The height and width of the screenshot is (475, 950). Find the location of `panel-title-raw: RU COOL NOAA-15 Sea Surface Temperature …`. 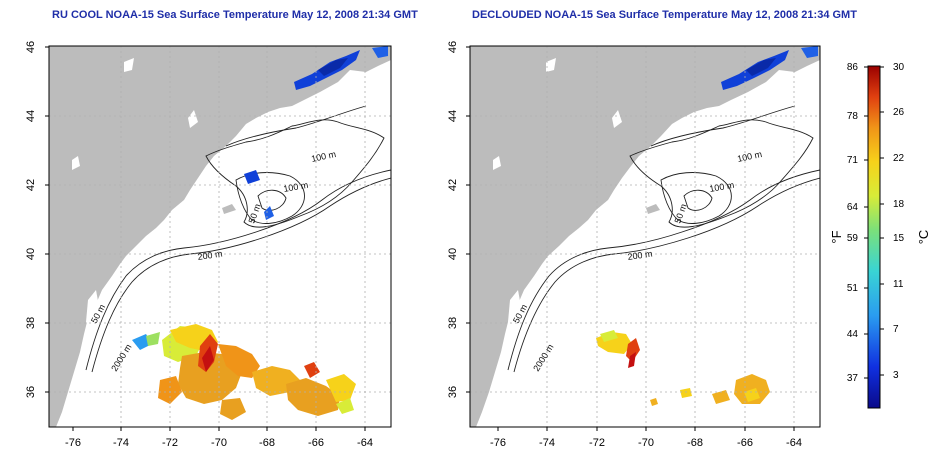

panel-title-raw: RU COOL NOAA-15 Sea Surface Temperature … is located at coordinates (235, 15).